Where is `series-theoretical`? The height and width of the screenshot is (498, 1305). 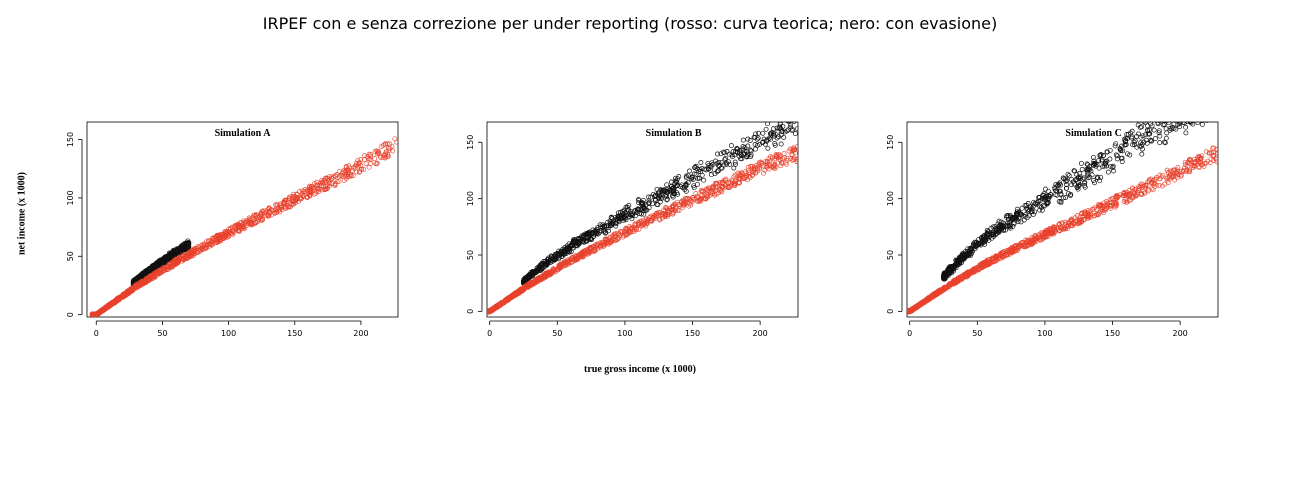 series-theoretical is located at coordinates (642, 229).